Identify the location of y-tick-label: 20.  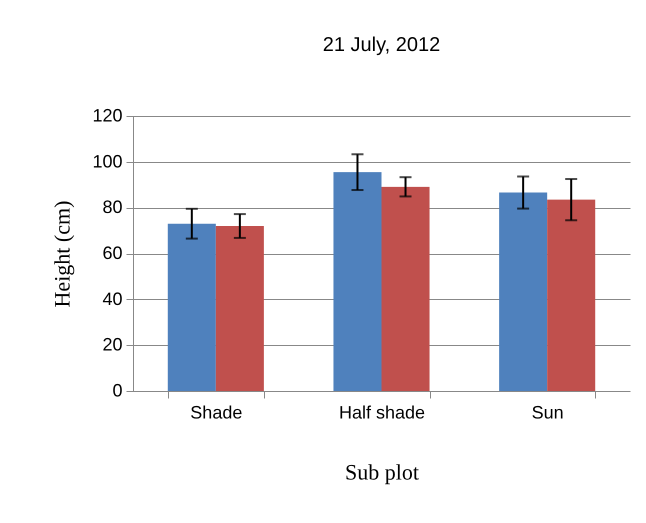
(112, 344).